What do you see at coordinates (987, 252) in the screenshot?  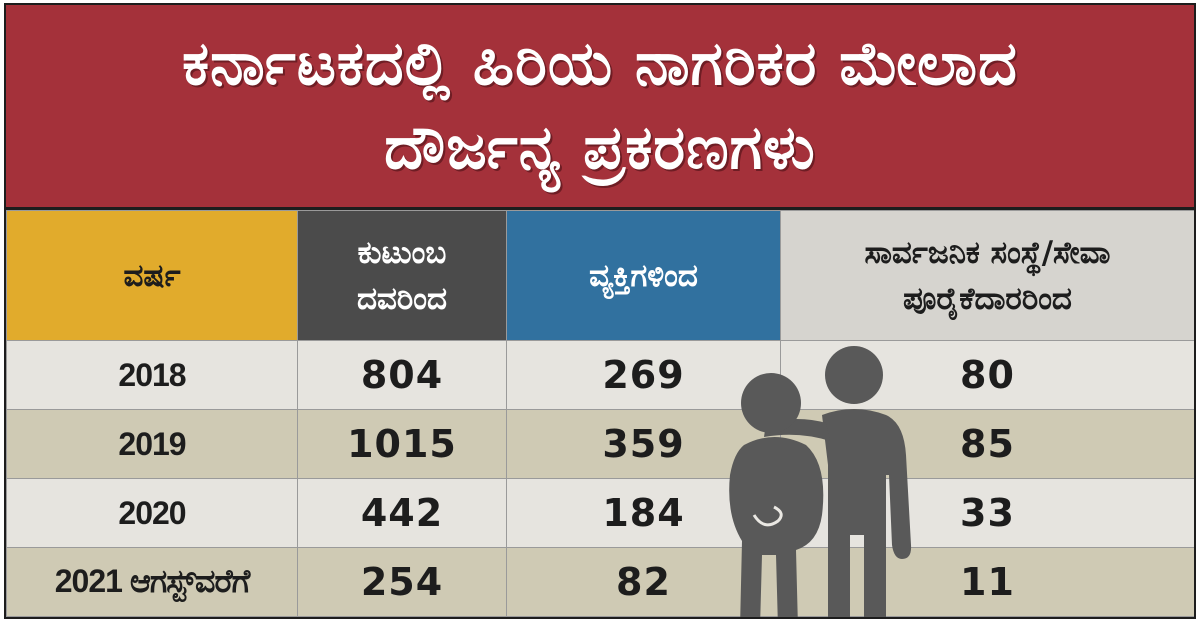 I see `header-public-line-1: ಸಾರ್ವಜನಿಕ ಸಂಸ್ಥೆ/ಸೇವಾ` at bounding box center [987, 252].